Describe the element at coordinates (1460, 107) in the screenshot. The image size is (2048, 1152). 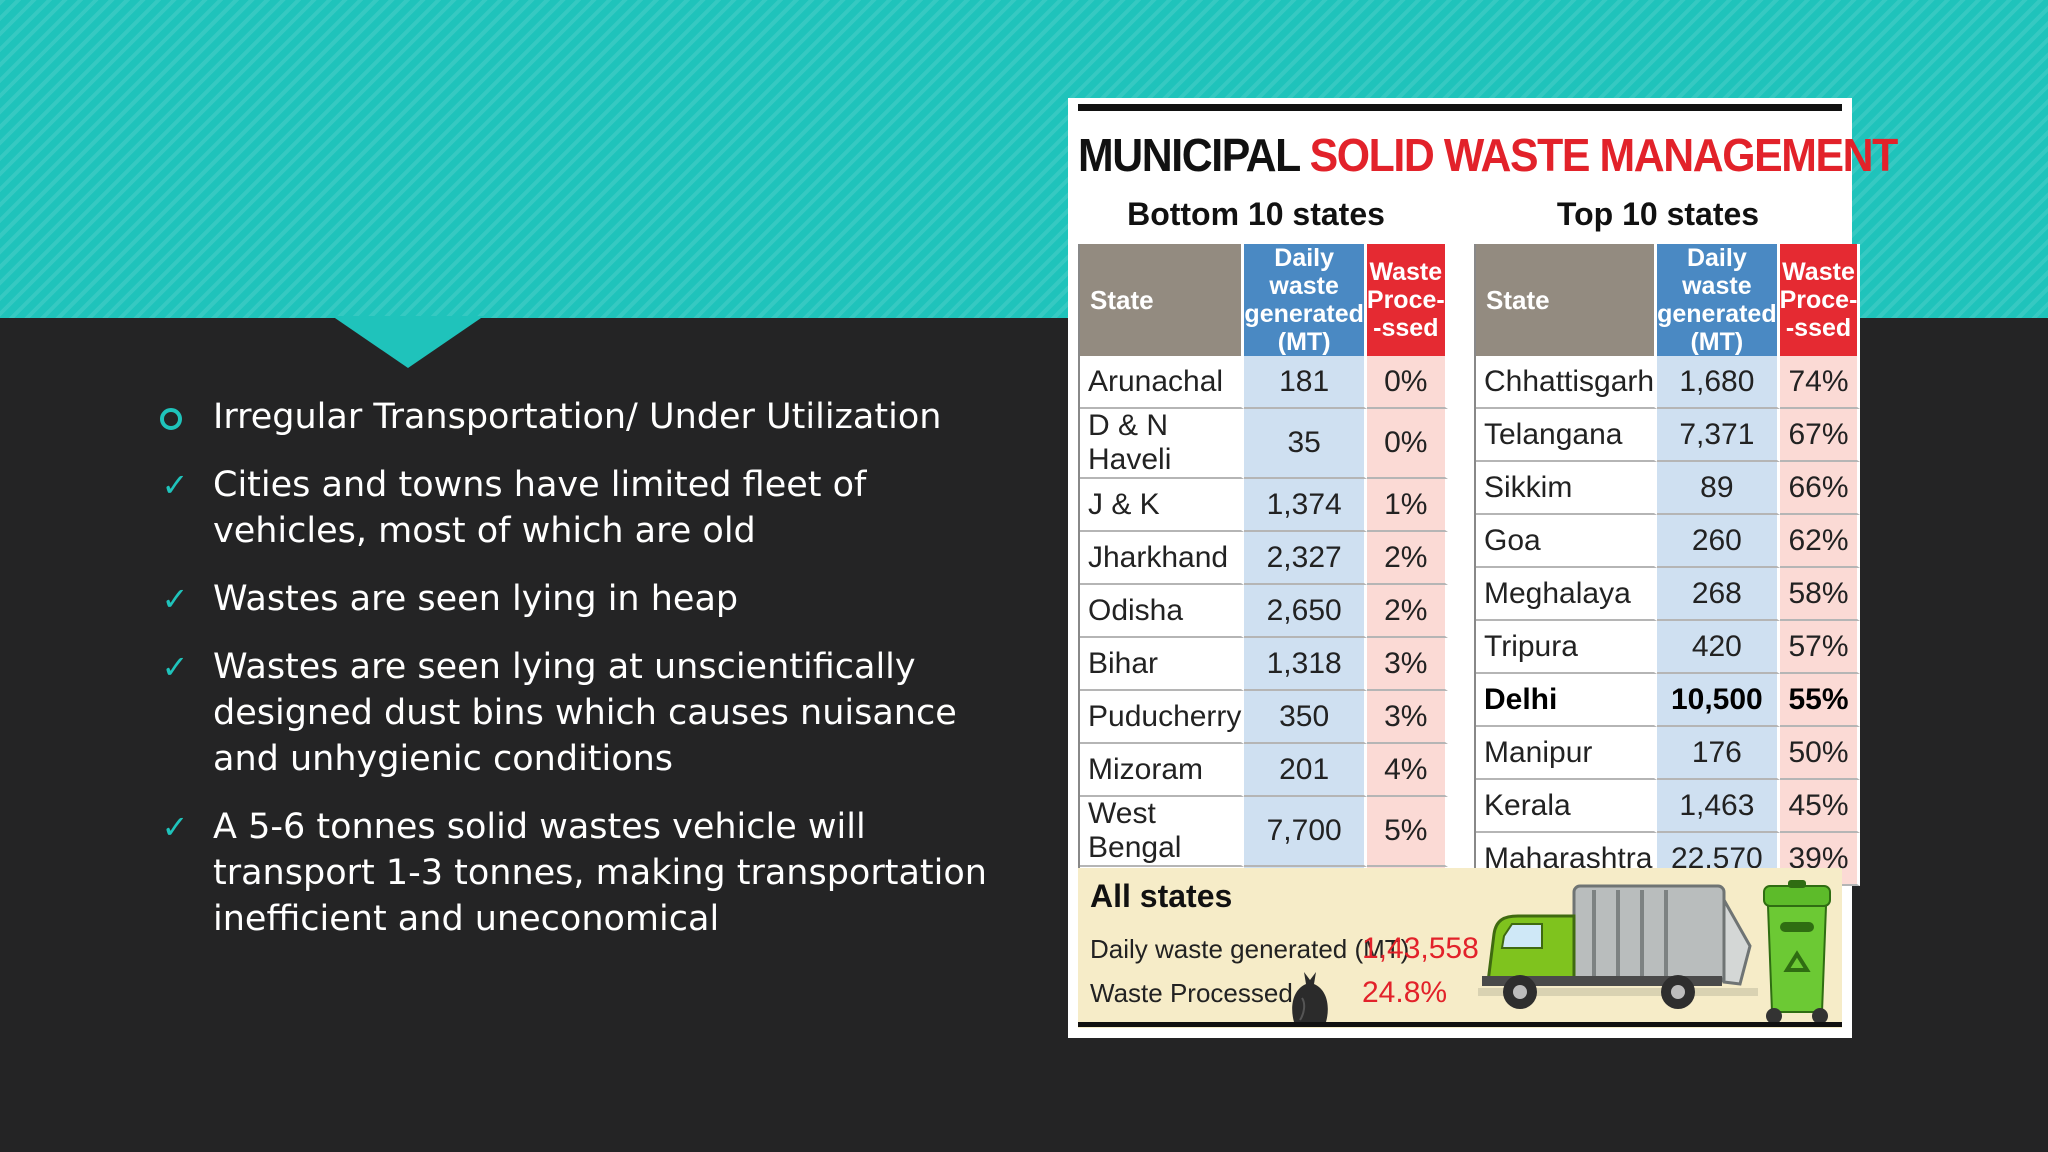
I see `top-rule` at that location.